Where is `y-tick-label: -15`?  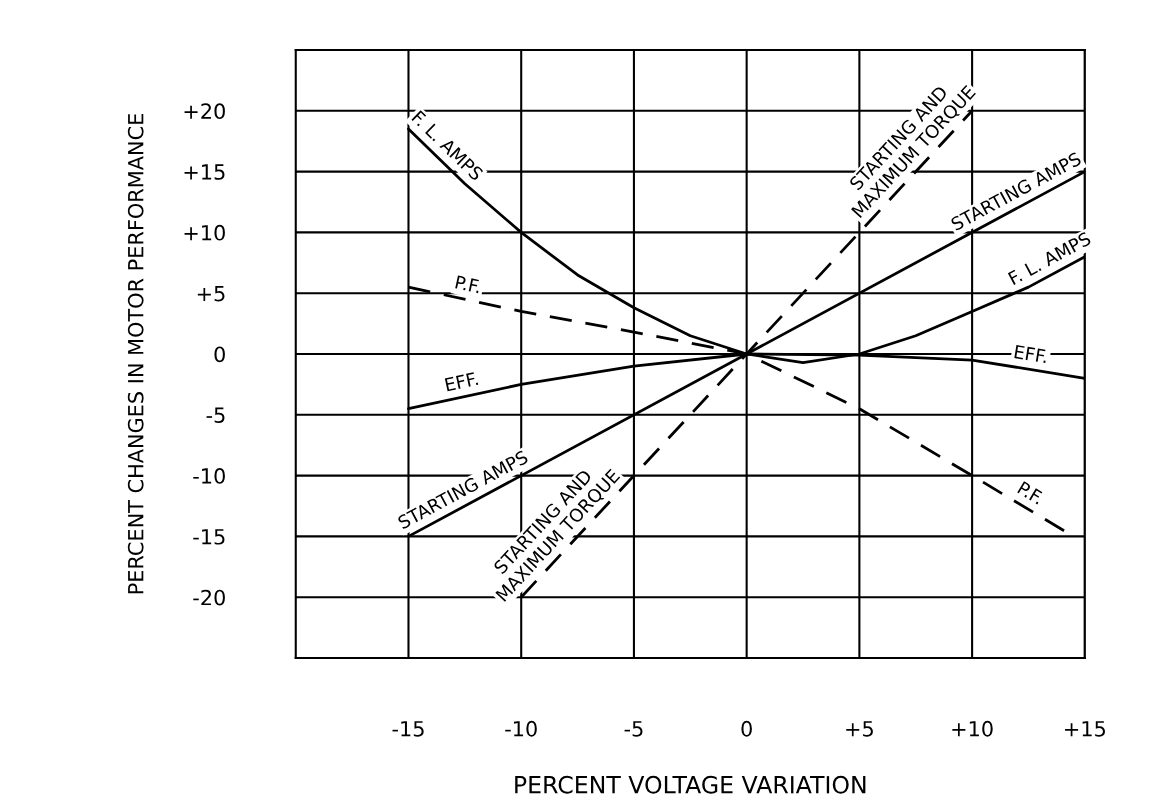
y-tick-label: -15 is located at coordinates (209, 537).